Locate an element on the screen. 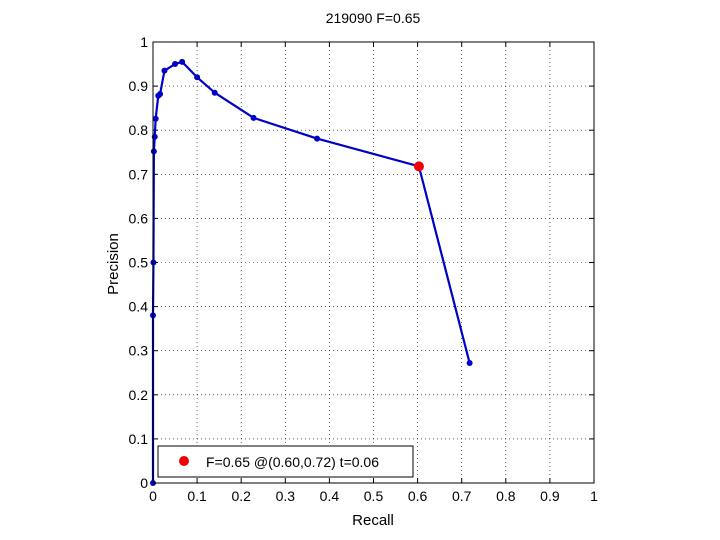 This screenshot has width=720, height=540. legend-marker is located at coordinates (184, 461).